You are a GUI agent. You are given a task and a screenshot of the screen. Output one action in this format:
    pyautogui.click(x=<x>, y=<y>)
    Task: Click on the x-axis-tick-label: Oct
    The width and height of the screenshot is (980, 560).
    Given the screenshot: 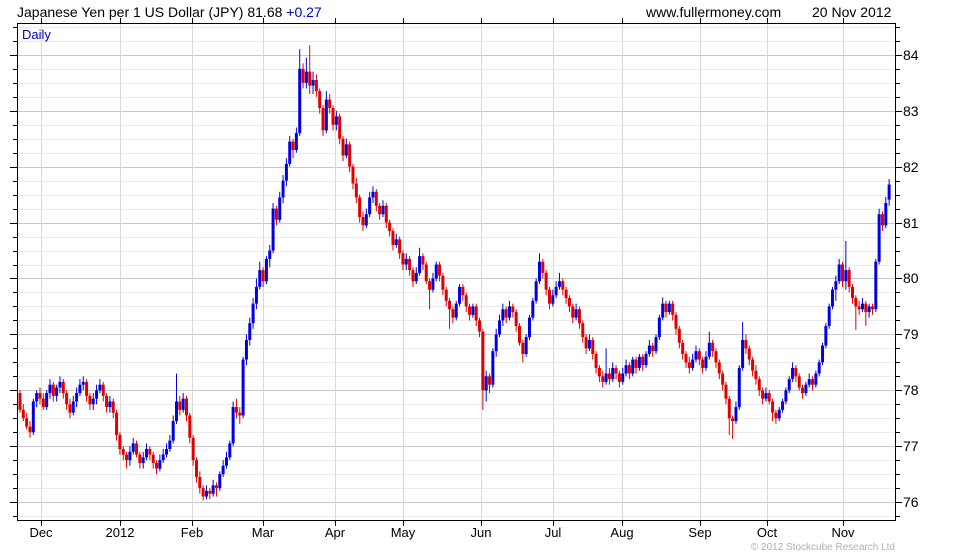 What is the action you would take?
    pyautogui.click(x=767, y=532)
    